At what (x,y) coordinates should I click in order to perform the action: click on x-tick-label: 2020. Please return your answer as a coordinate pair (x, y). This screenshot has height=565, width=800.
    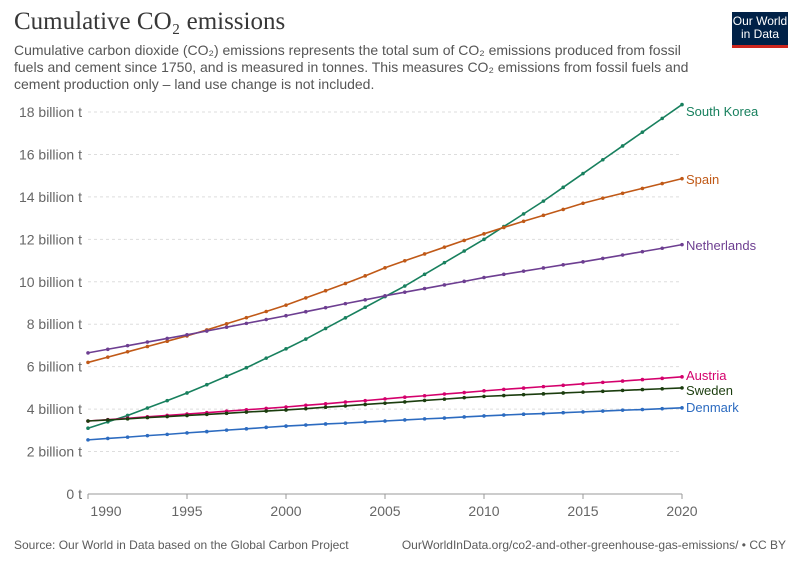
    Looking at the image, I should click on (681, 511).